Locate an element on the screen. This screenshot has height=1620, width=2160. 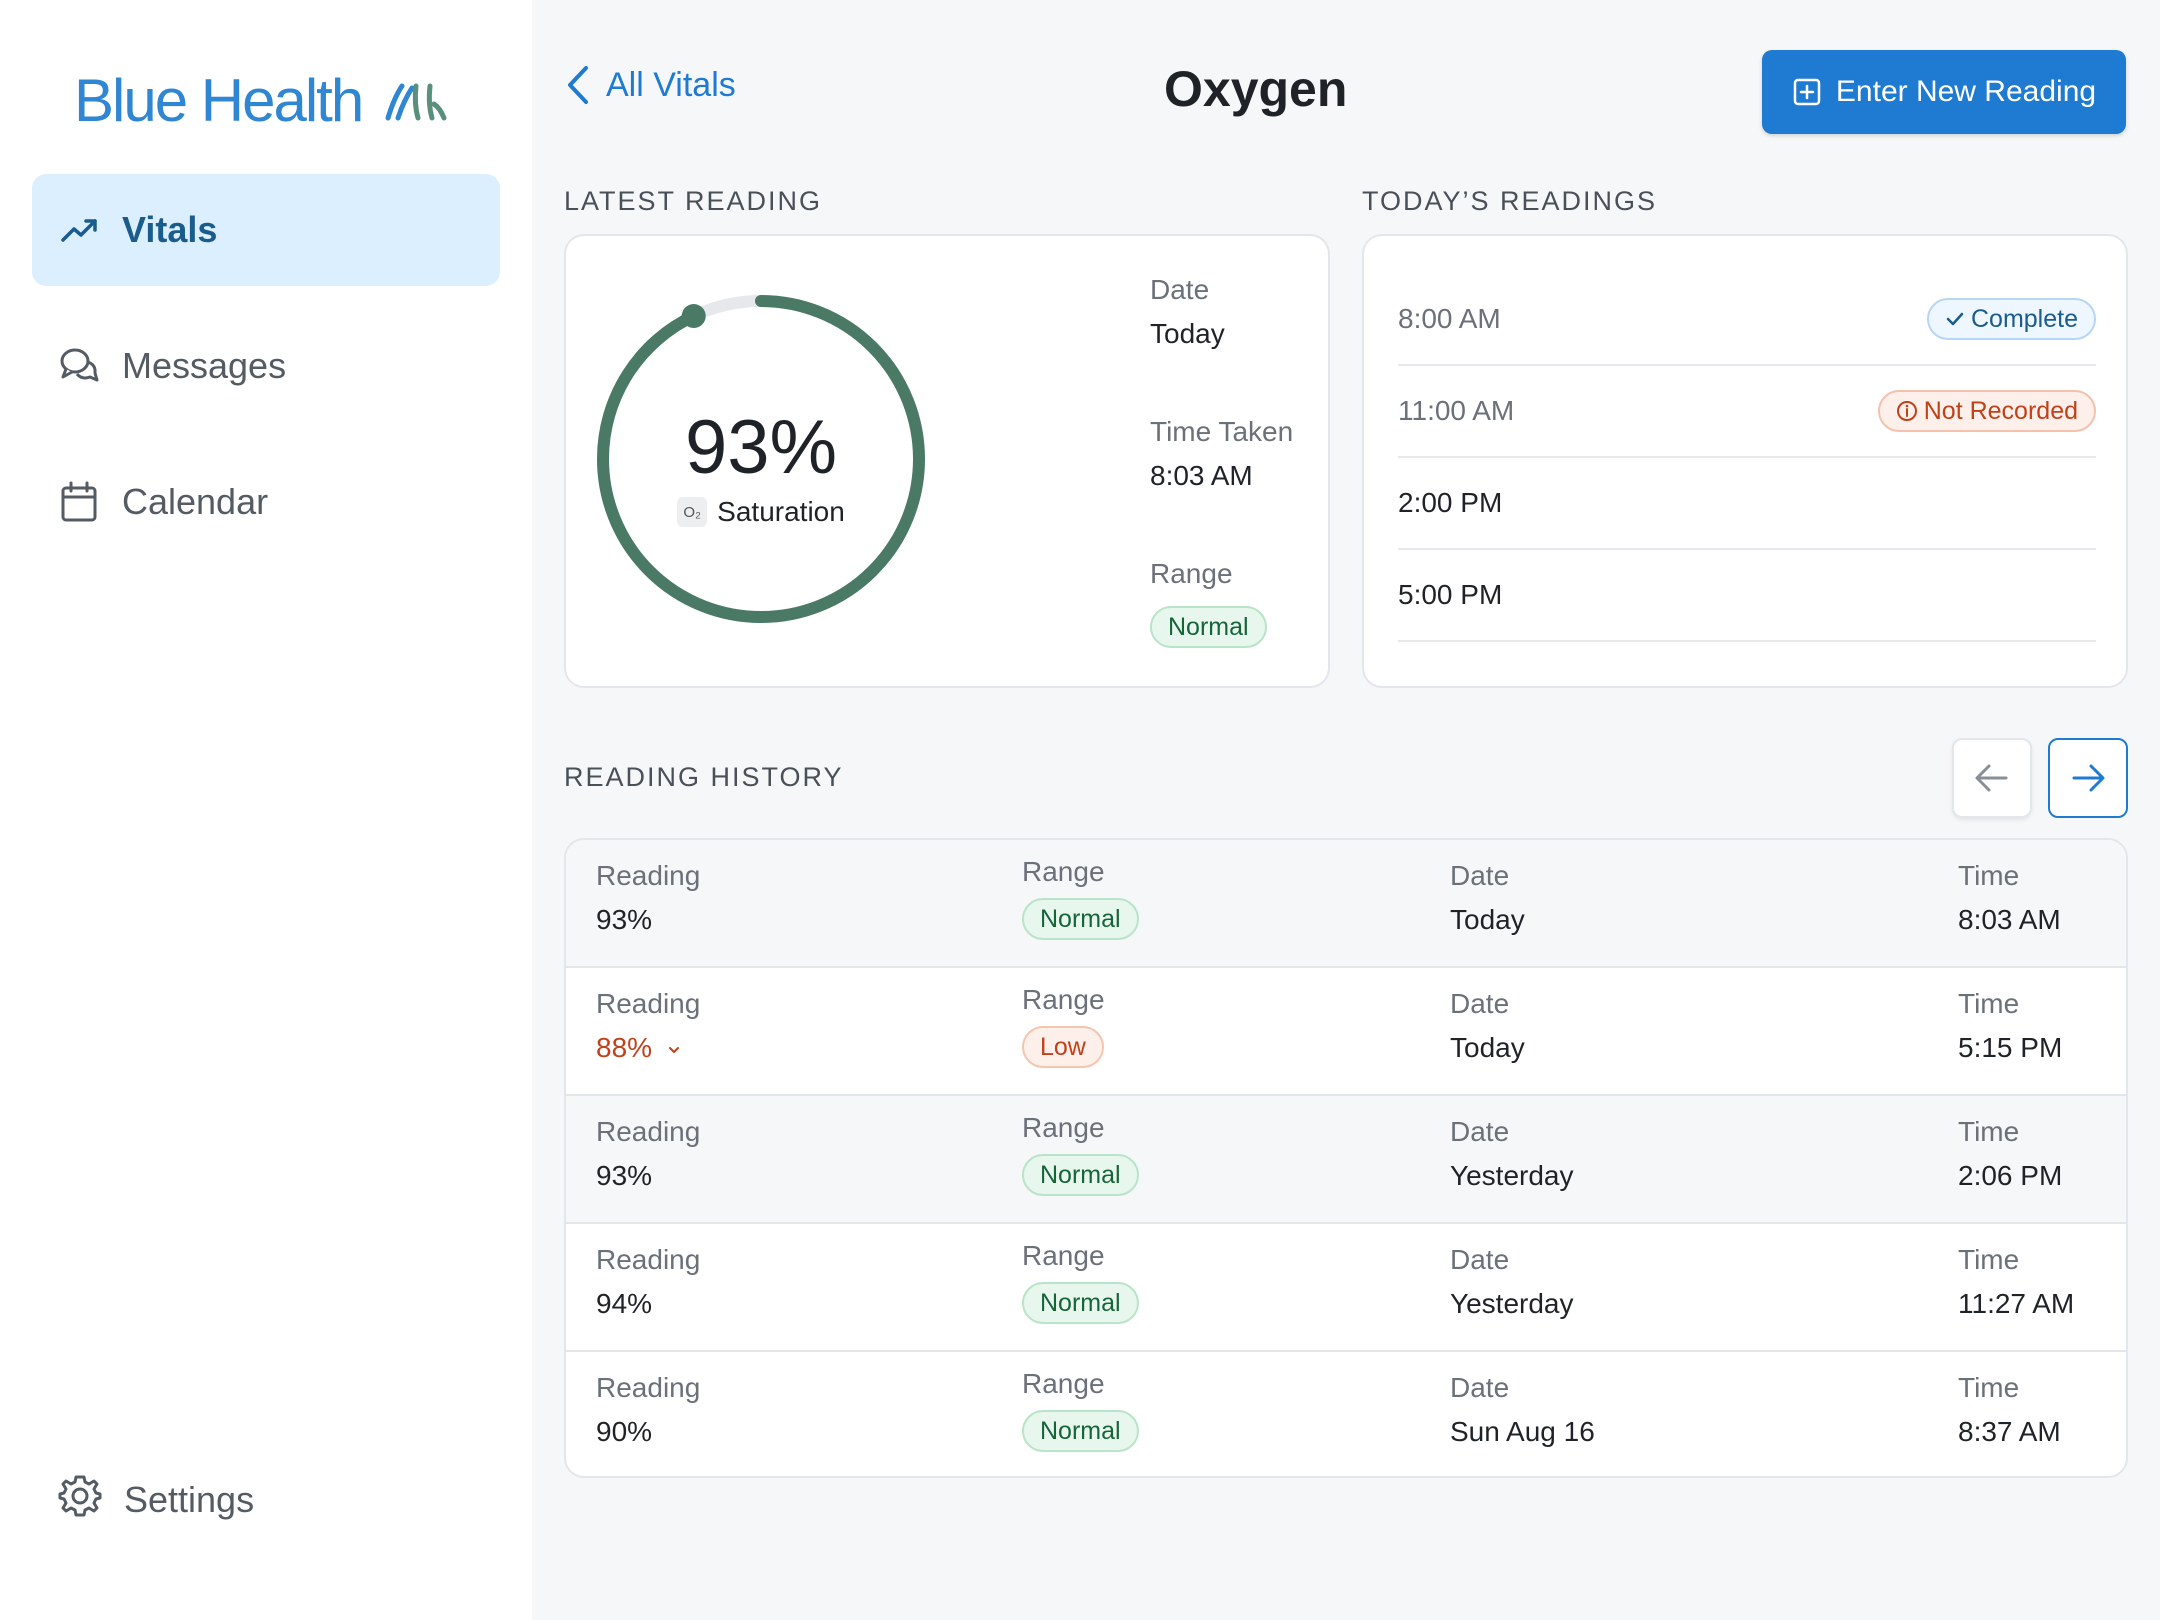
sidebar-item-calendar: Calendar is located at coordinates (266, 502).